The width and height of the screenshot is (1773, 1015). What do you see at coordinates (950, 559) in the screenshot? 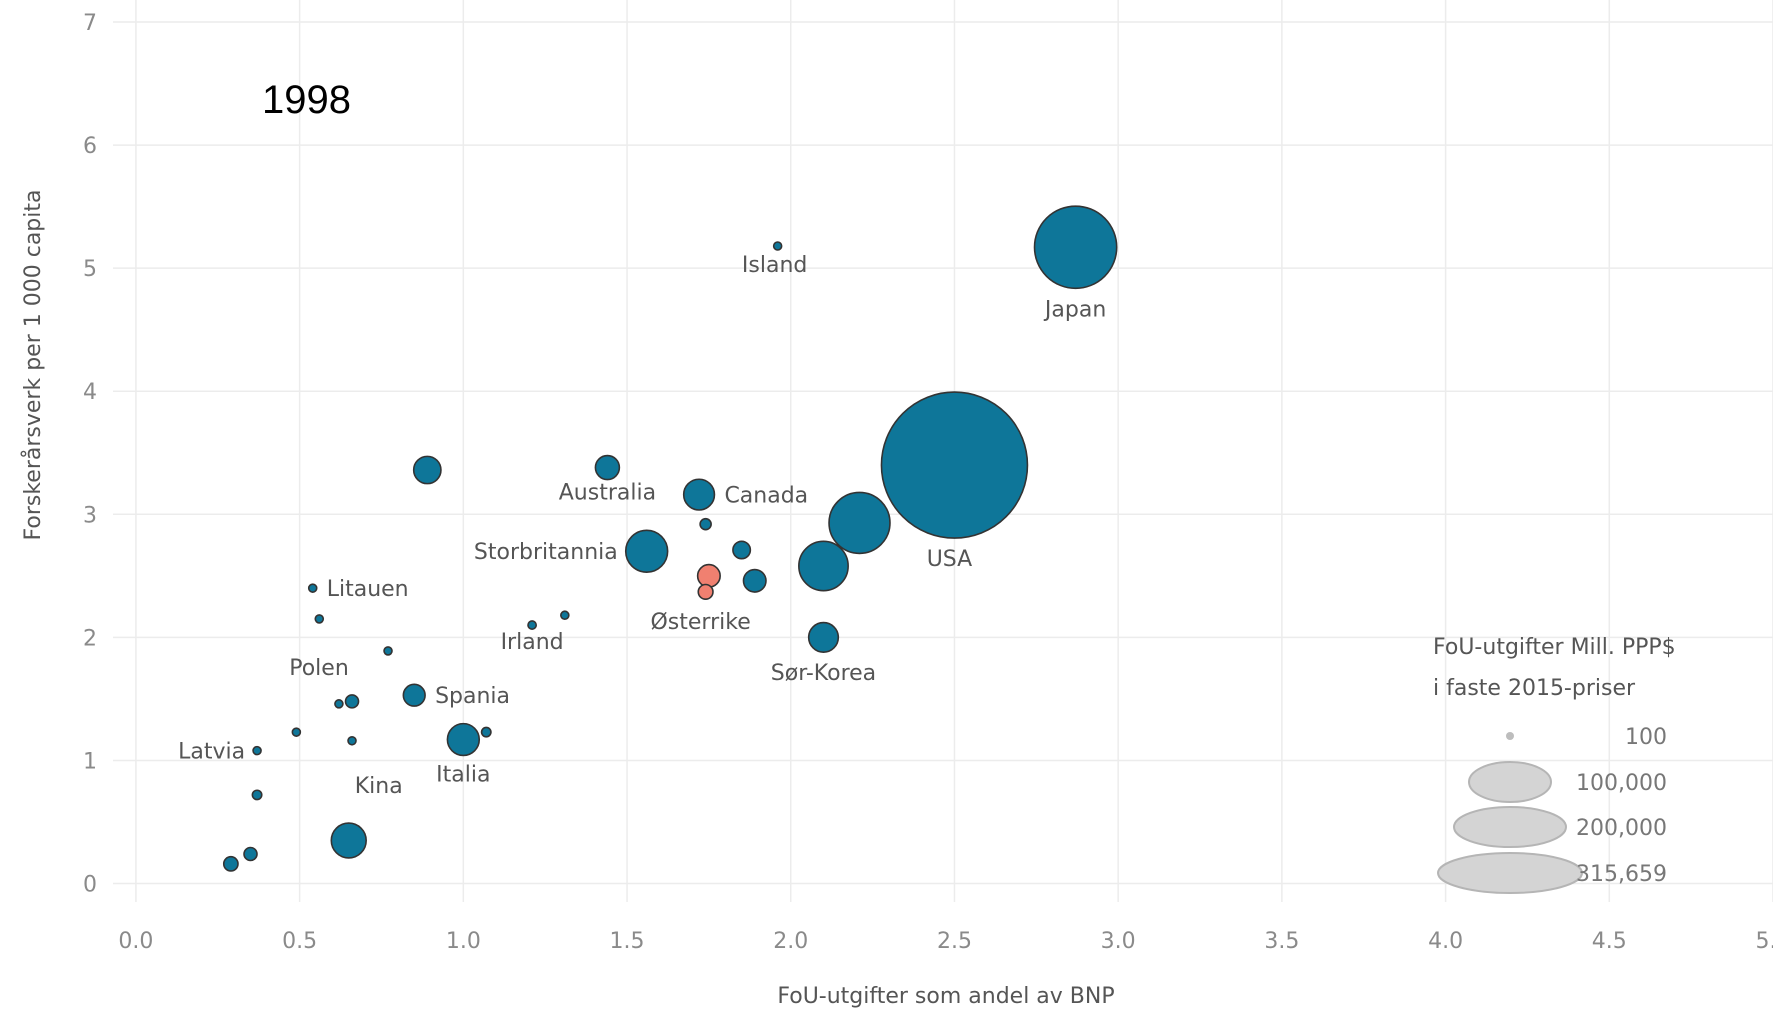
I see `point-label: USA` at bounding box center [950, 559].